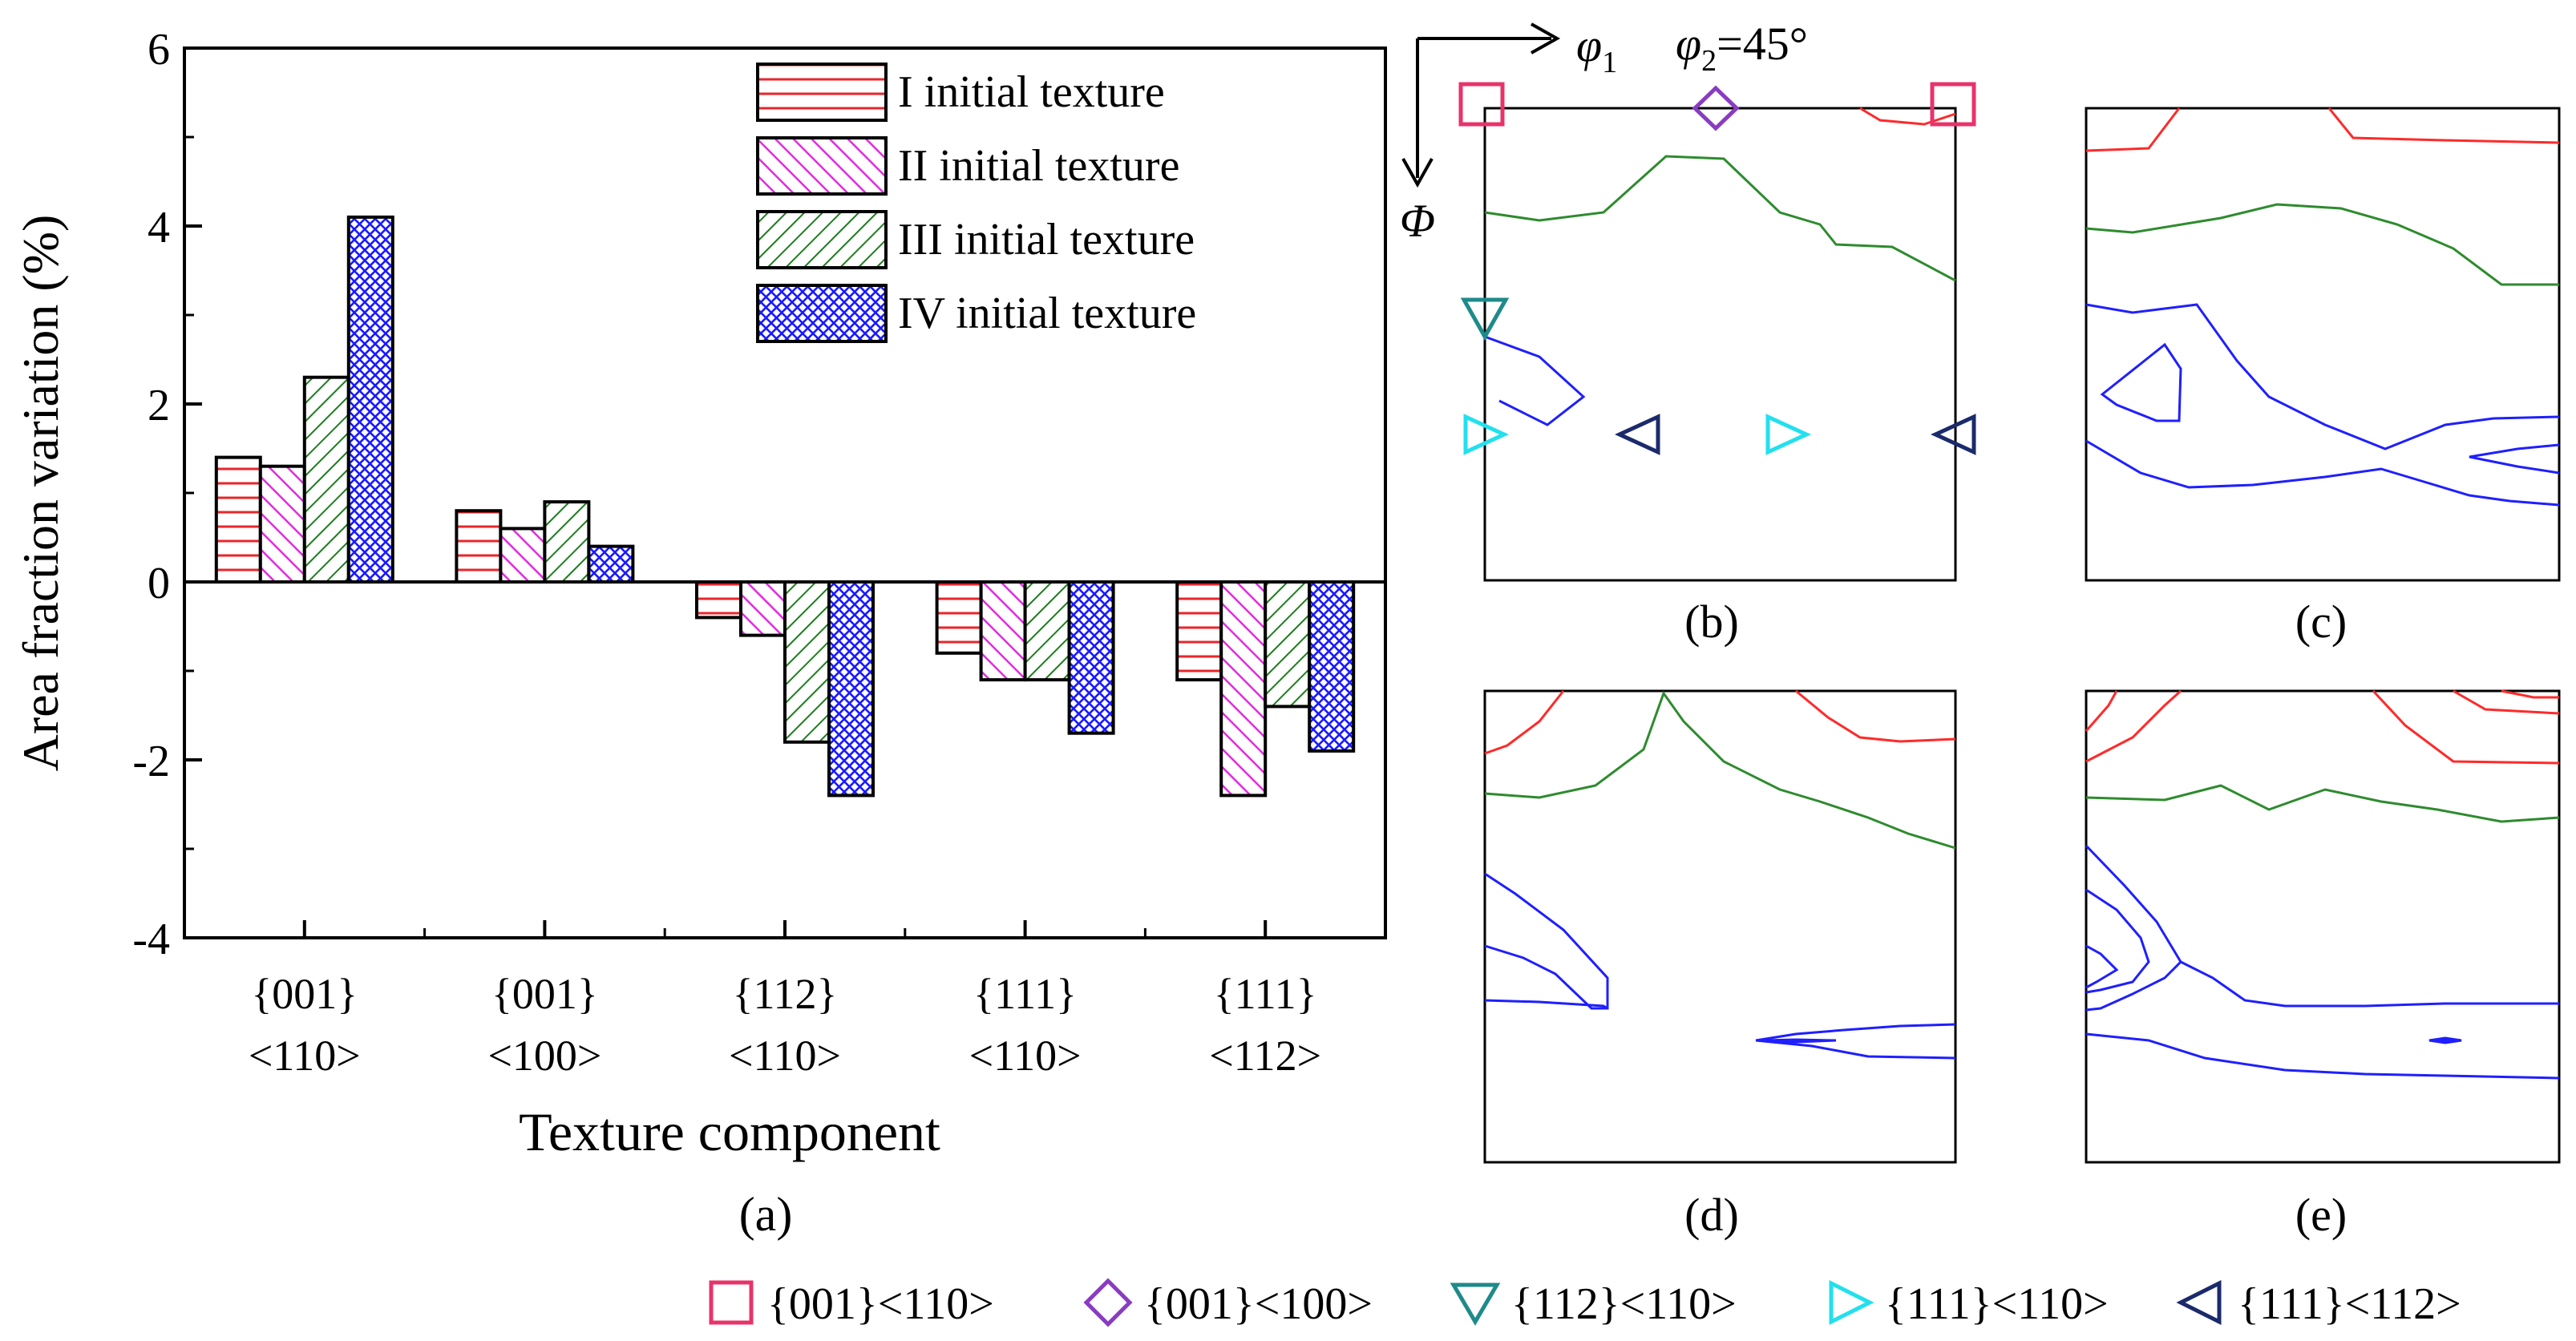 The image size is (2576, 1341). I want to click on marker-legend-label: {111}<112>, so click(2349, 1304).